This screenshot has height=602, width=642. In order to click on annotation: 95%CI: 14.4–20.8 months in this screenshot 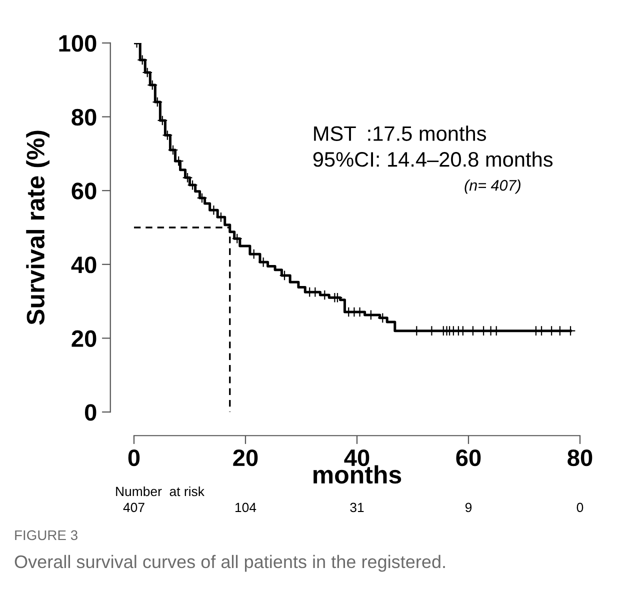, I will do `click(433, 159)`.